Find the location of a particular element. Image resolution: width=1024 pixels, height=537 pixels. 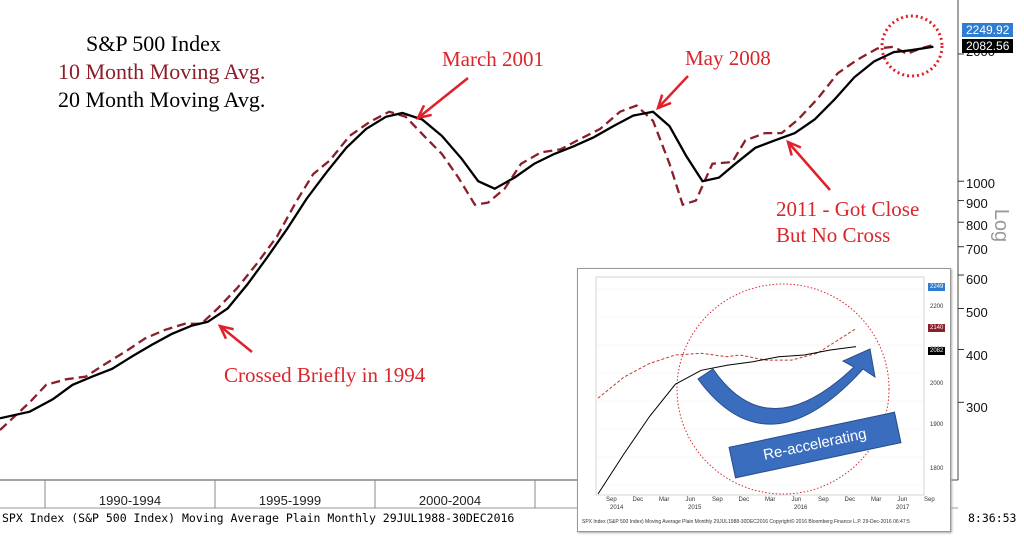

inset-x-tick-8: Sep is located at coordinates (823, 500).